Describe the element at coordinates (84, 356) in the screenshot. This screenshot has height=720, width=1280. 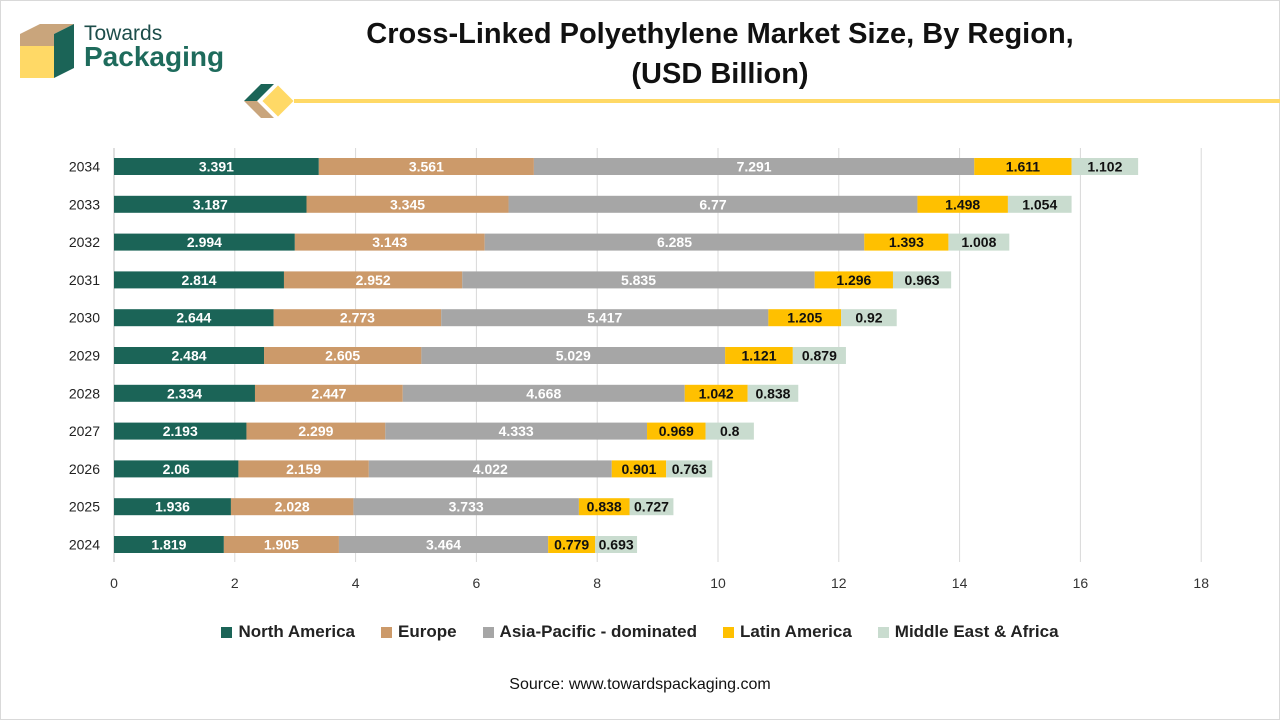
I see `y-tick-label: 2029` at that location.